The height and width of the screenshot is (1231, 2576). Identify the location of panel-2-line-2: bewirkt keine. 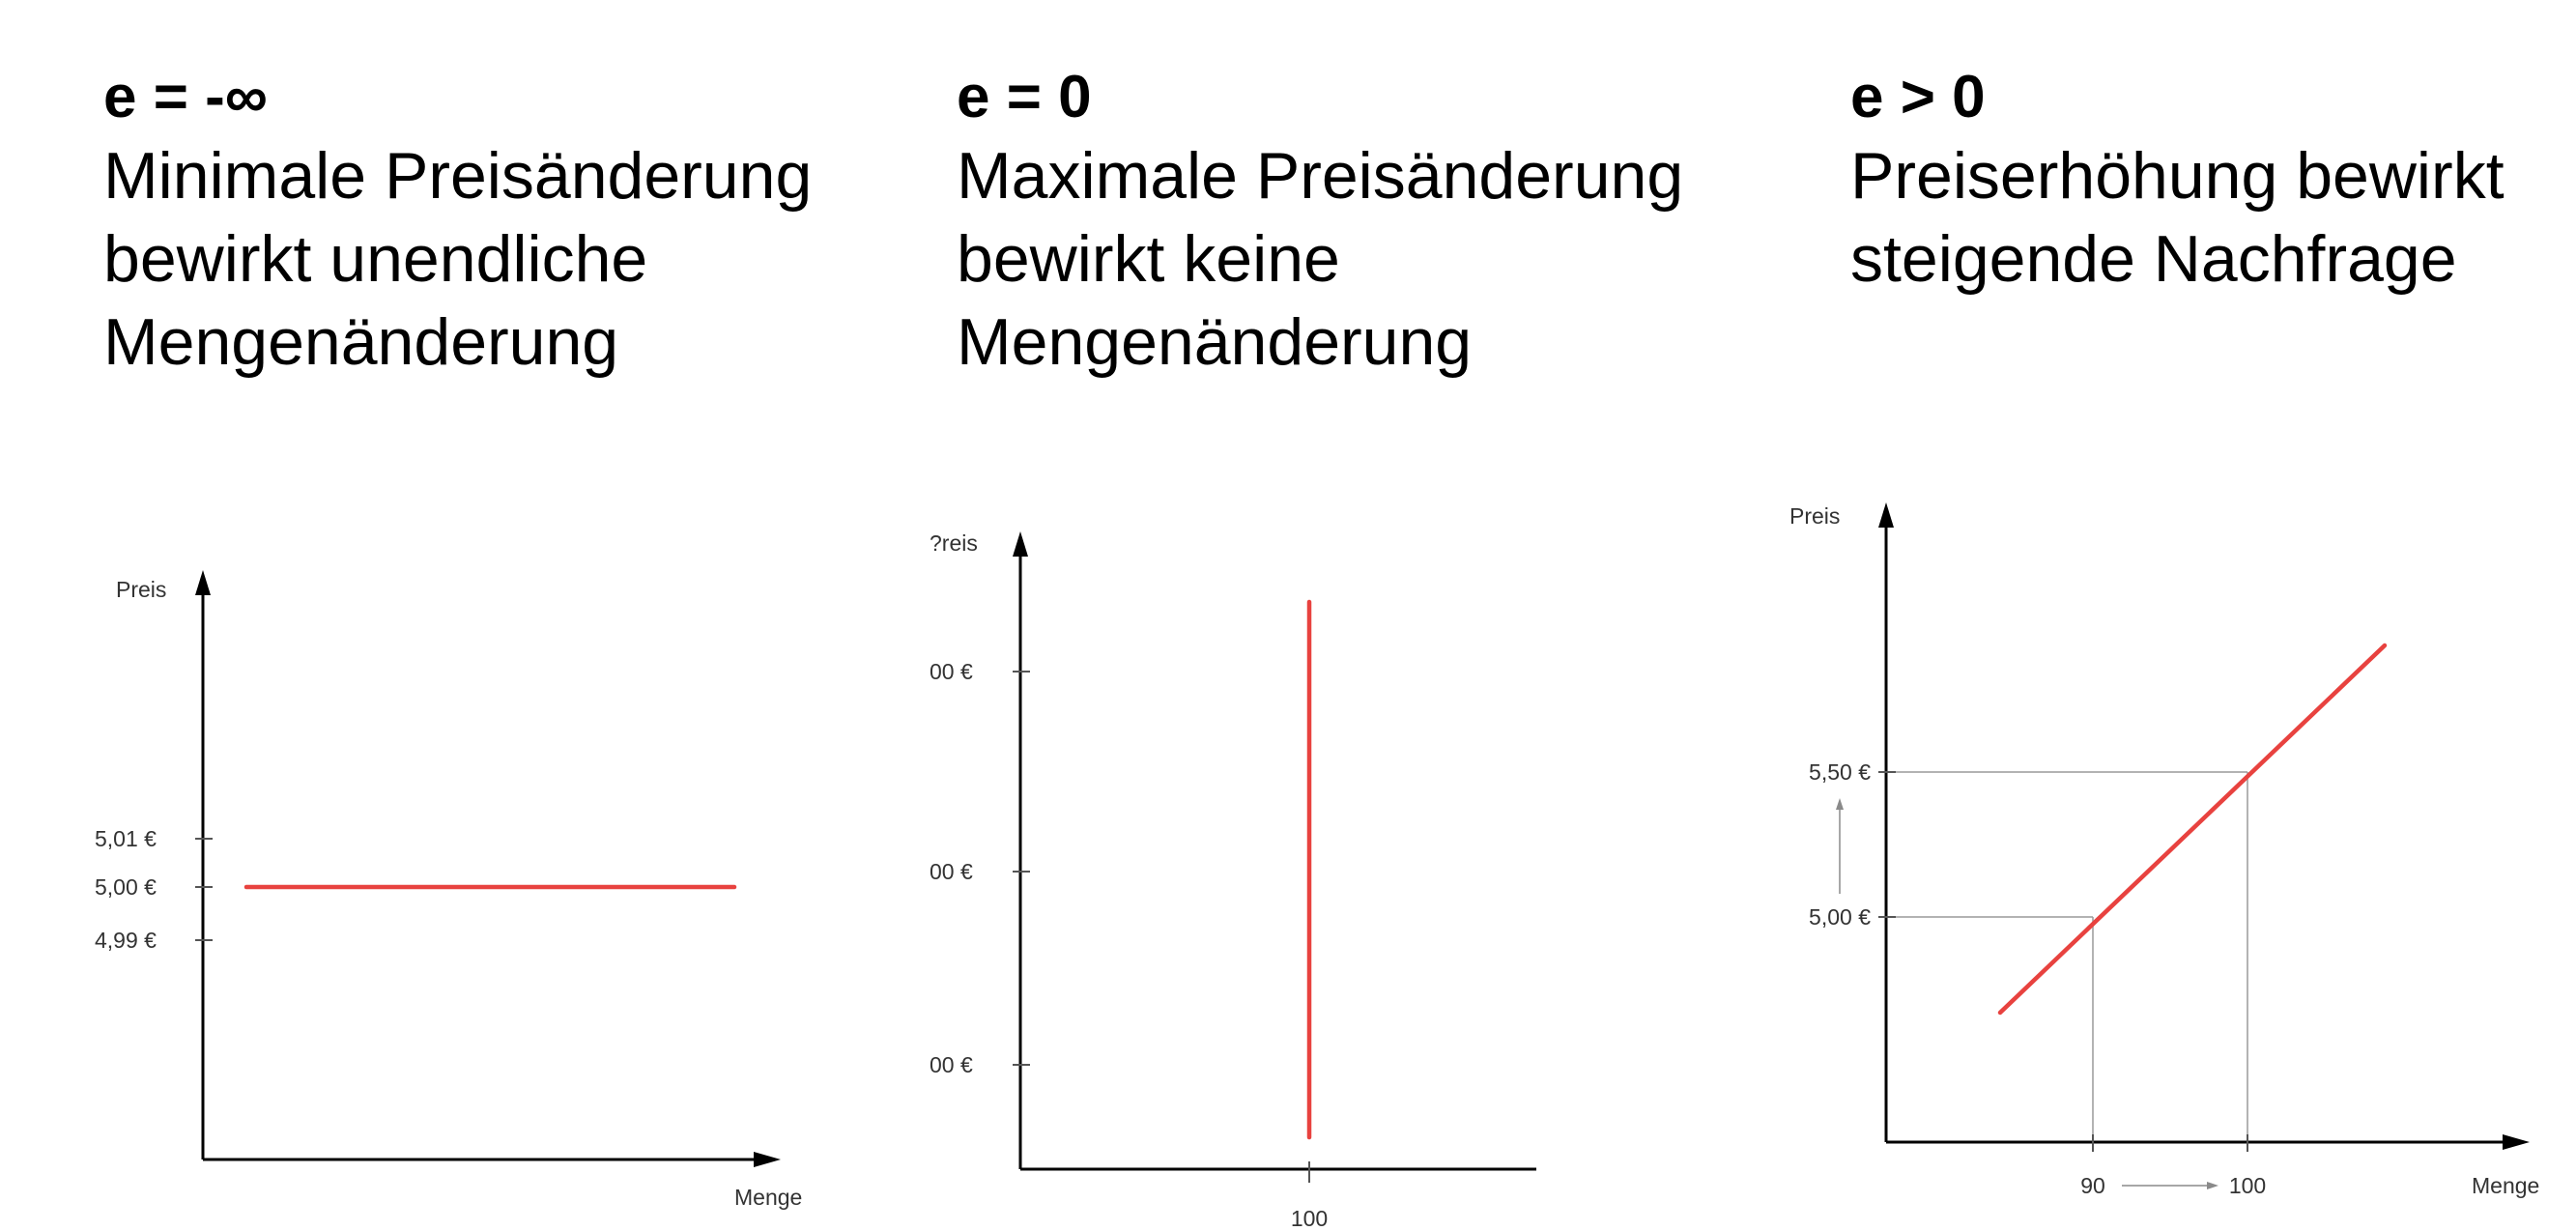
(1149, 259).